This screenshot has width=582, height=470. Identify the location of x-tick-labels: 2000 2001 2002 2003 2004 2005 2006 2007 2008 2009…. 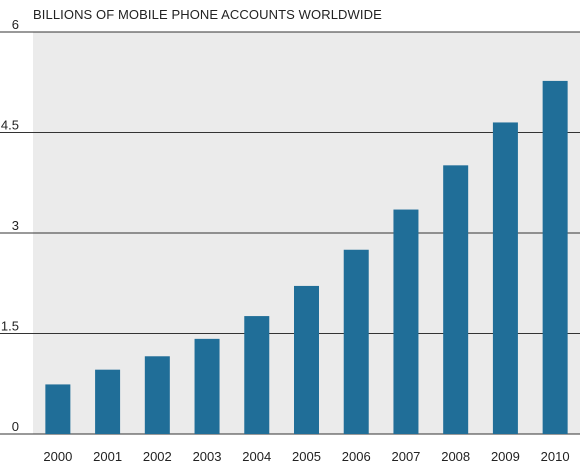
(306, 456).